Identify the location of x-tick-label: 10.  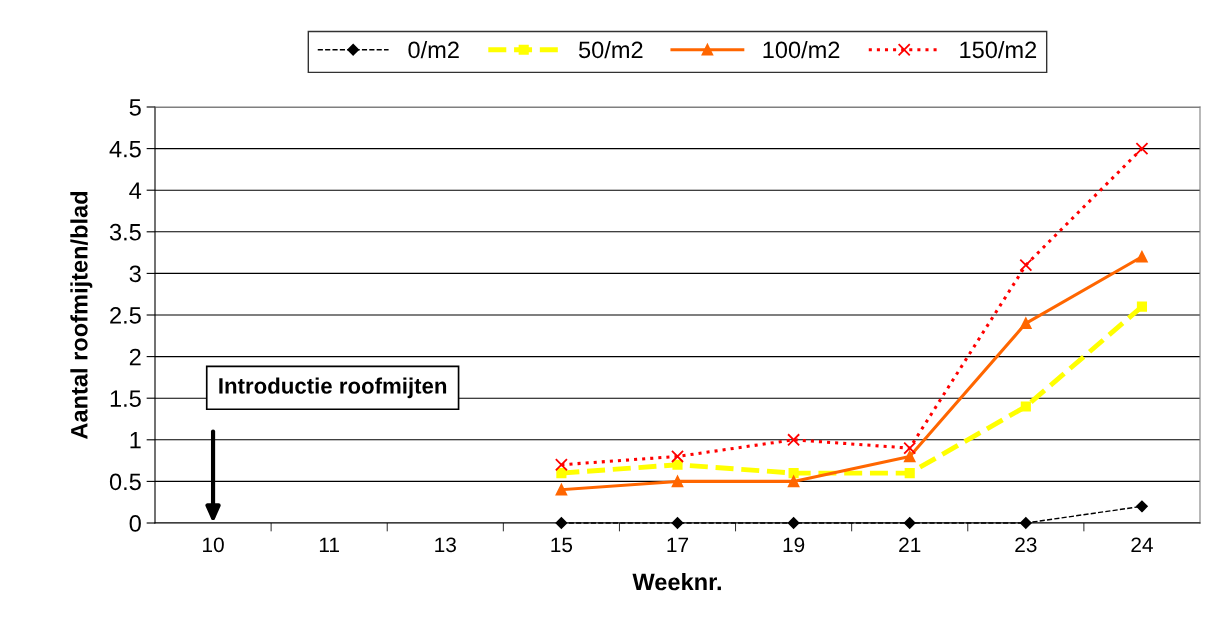
(213, 545).